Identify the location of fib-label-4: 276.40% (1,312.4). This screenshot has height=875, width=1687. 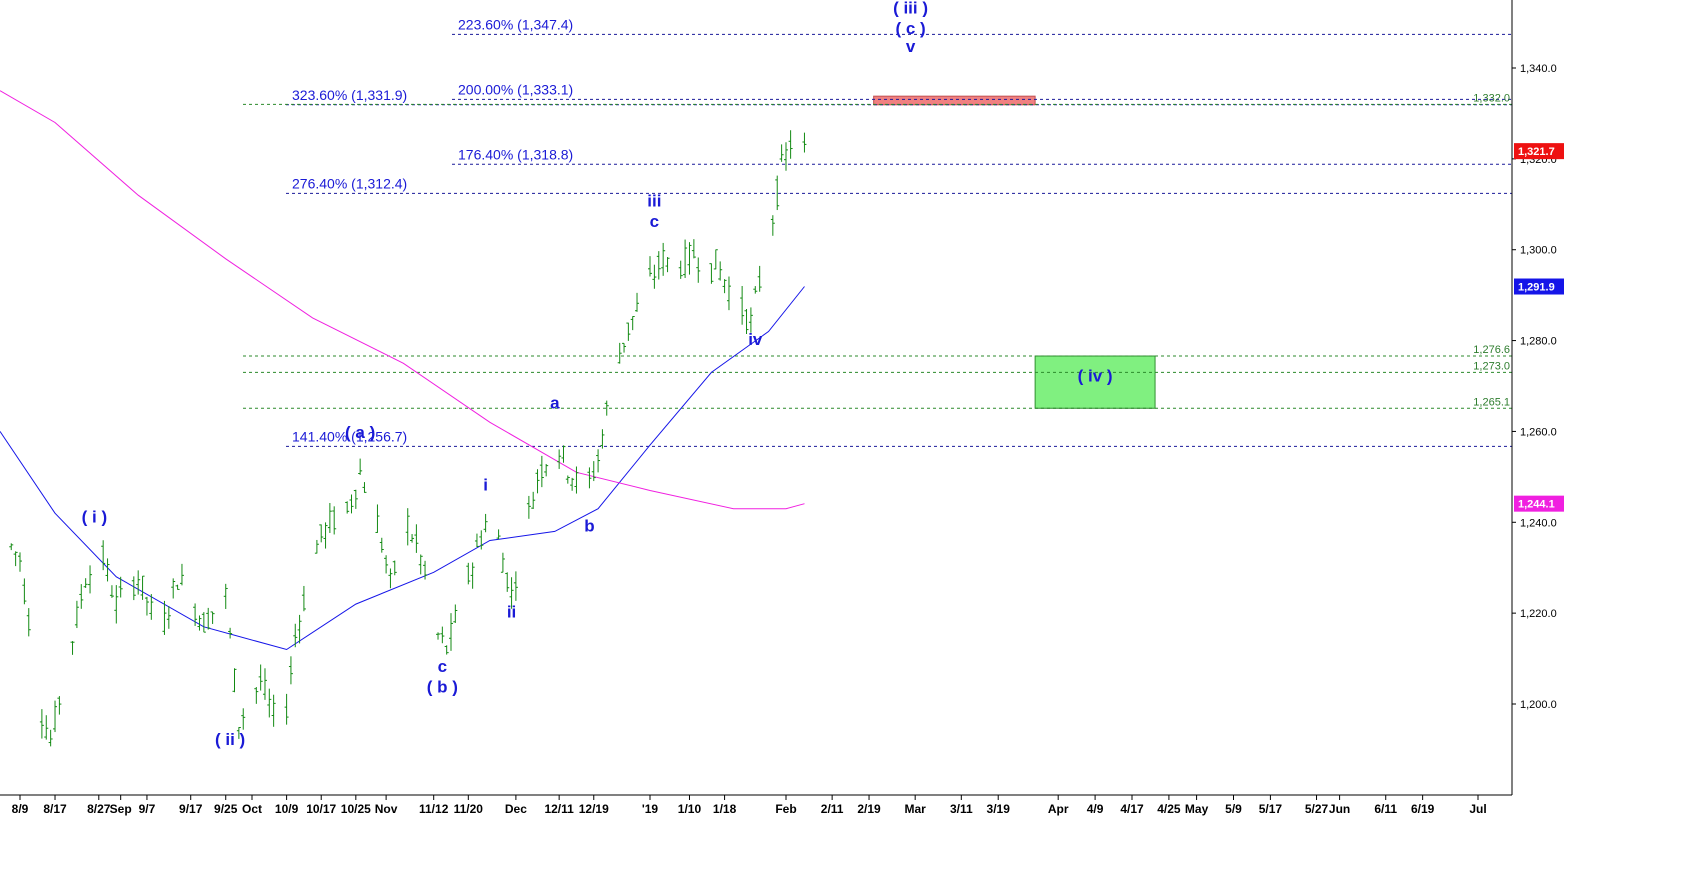
(349, 183).